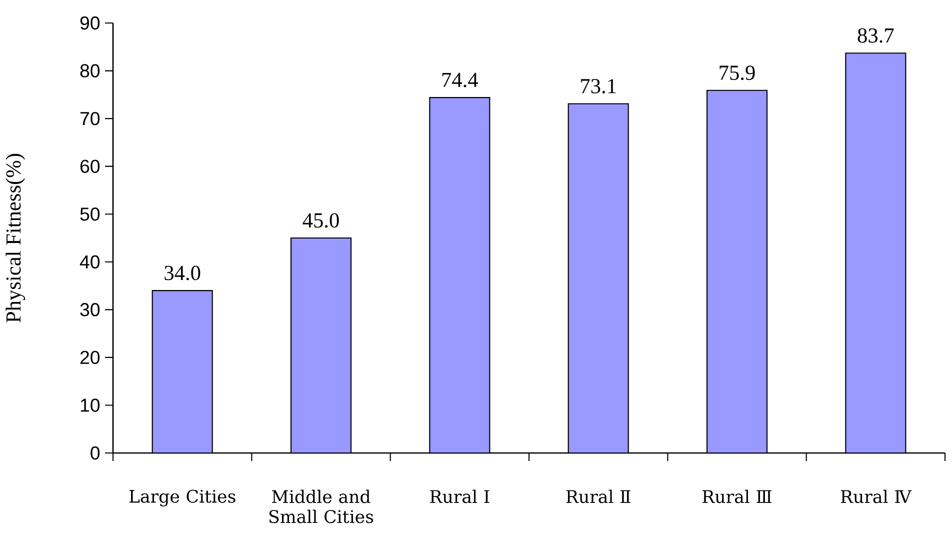 This screenshot has width=952, height=536. What do you see at coordinates (182, 273) in the screenshot?
I see `data-label: 34.0` at bounding box center [182, 273].